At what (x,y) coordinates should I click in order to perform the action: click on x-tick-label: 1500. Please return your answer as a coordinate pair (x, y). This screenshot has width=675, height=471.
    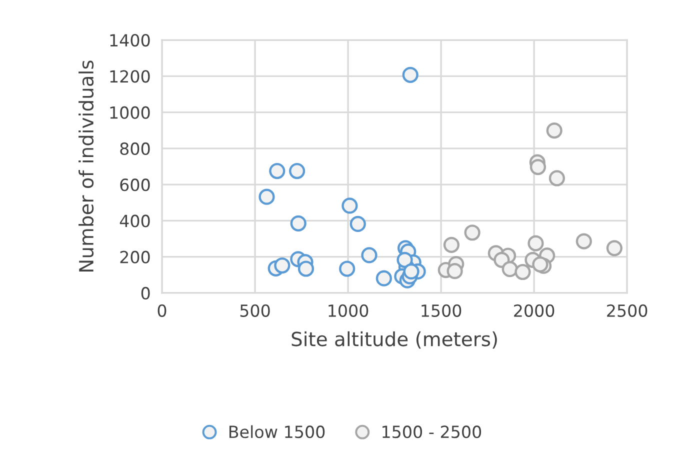
    Looking at the image, I should click on (442, 310).